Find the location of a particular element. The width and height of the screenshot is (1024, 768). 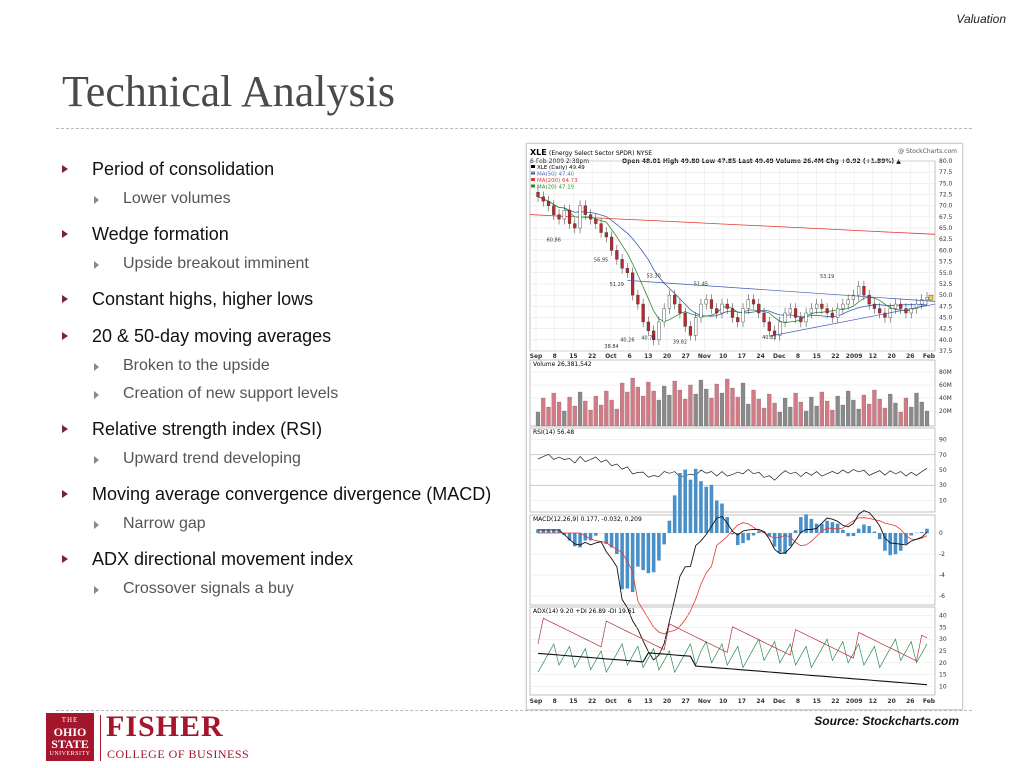

price-annotation: 38.84 is located at coordinates (611, 347).